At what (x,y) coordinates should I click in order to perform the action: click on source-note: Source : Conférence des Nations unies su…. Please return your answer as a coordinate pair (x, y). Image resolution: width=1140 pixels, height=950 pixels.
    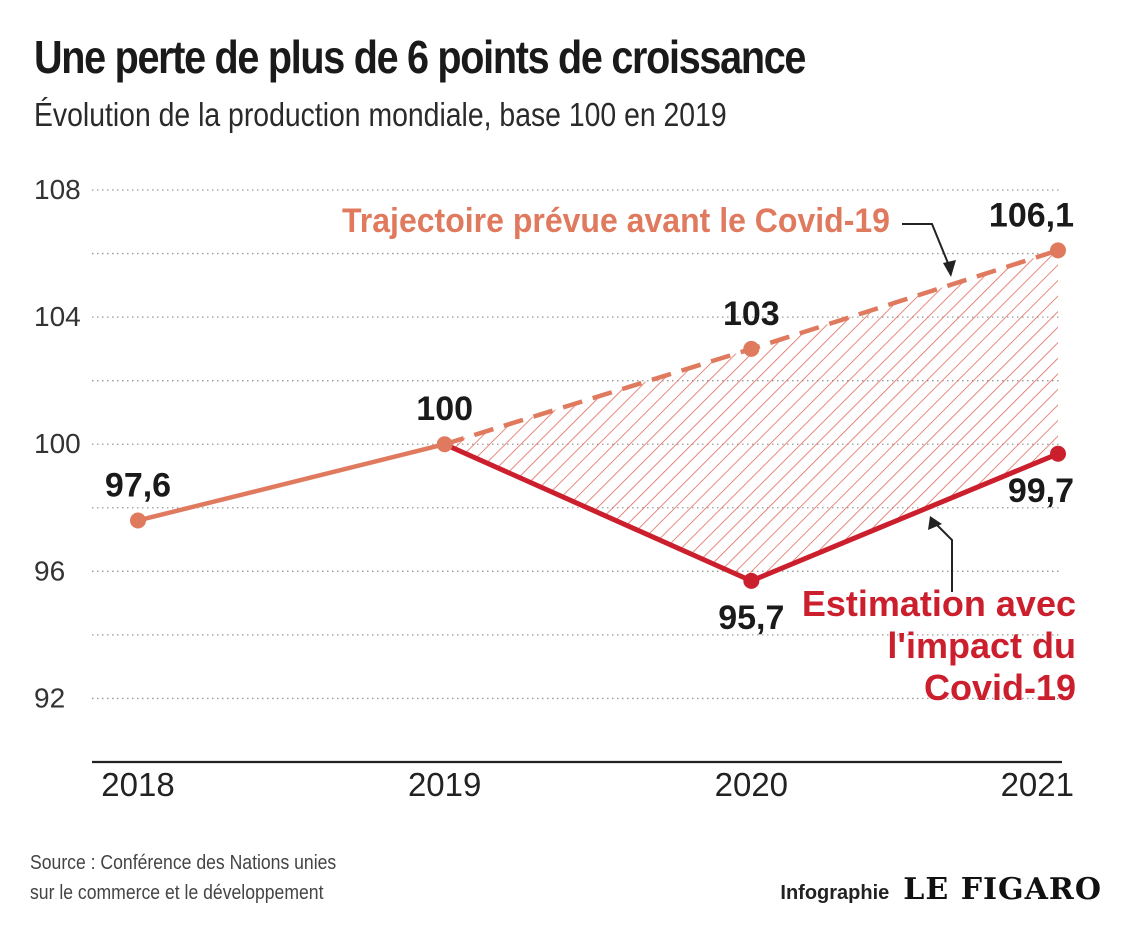
    Looking at the image, I should click on (183, 878).